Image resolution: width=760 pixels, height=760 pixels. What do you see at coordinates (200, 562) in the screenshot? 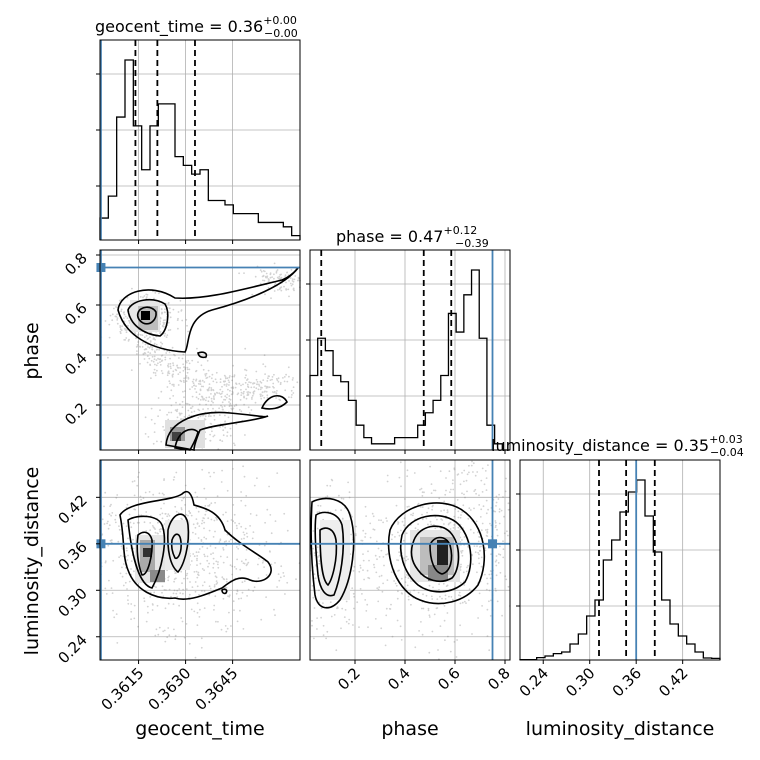
I see `sample-points` at bounding box center [200, 562].